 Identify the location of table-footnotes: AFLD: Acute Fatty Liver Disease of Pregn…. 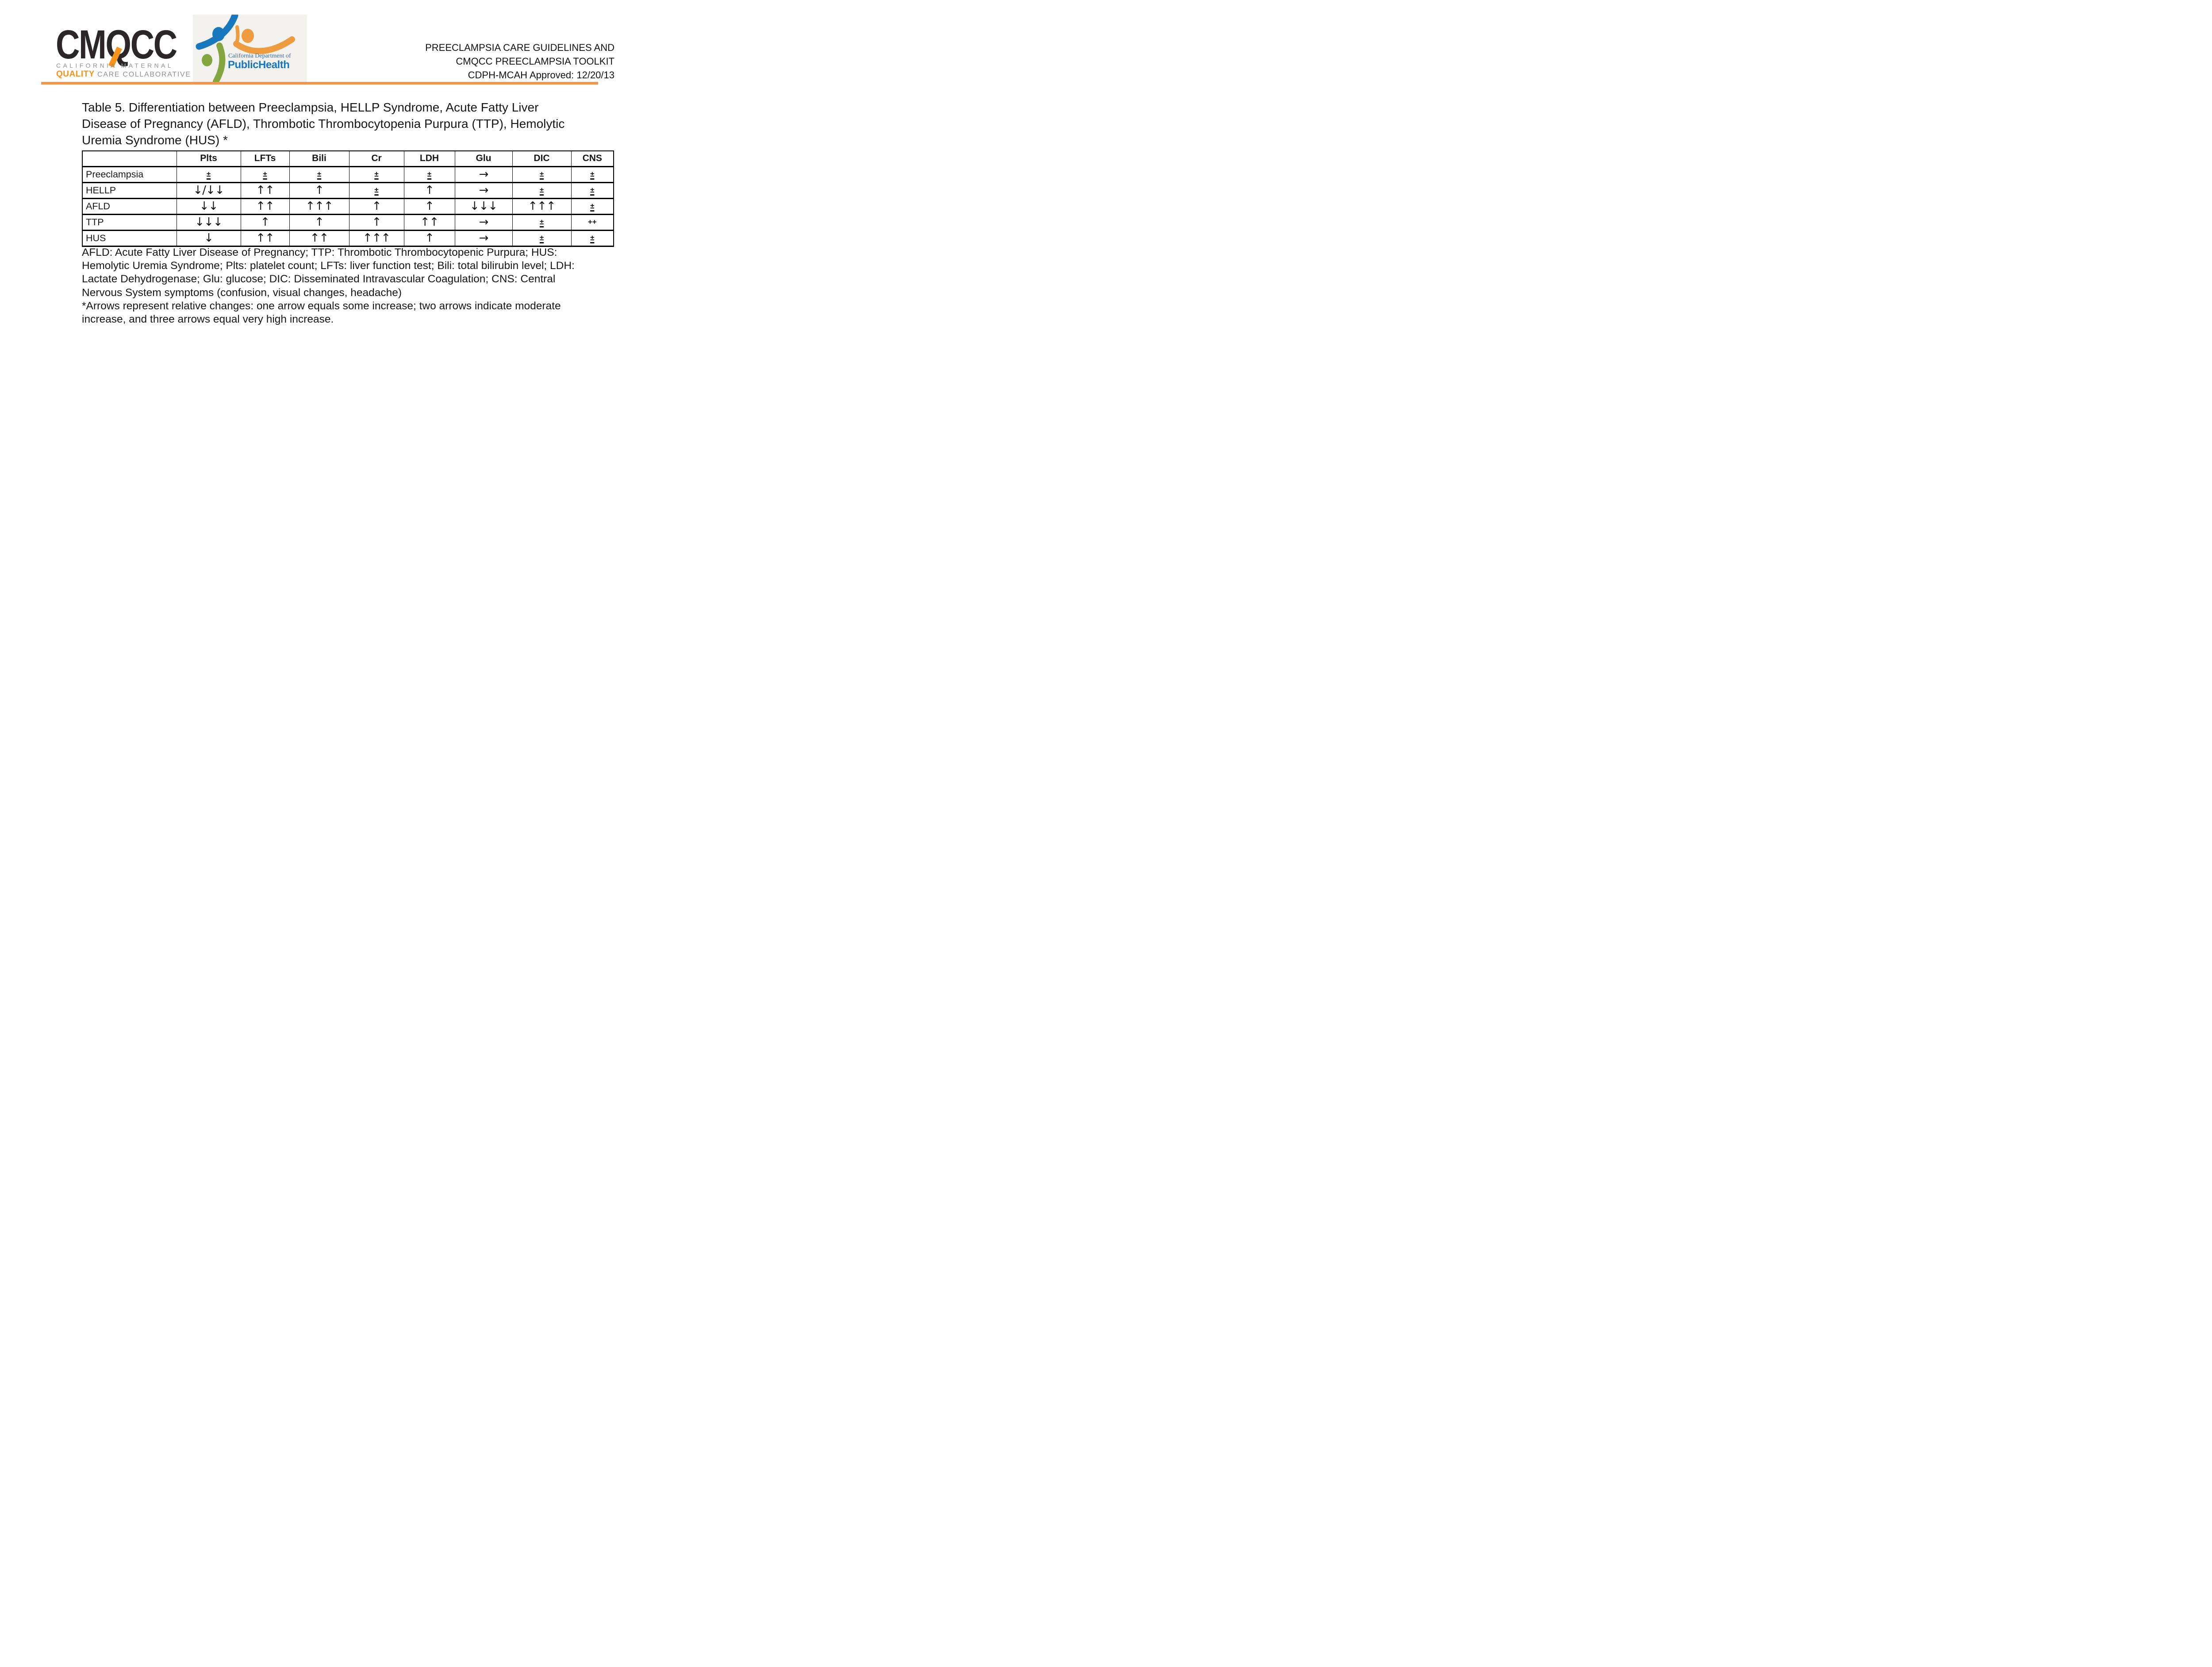
(329, 286).